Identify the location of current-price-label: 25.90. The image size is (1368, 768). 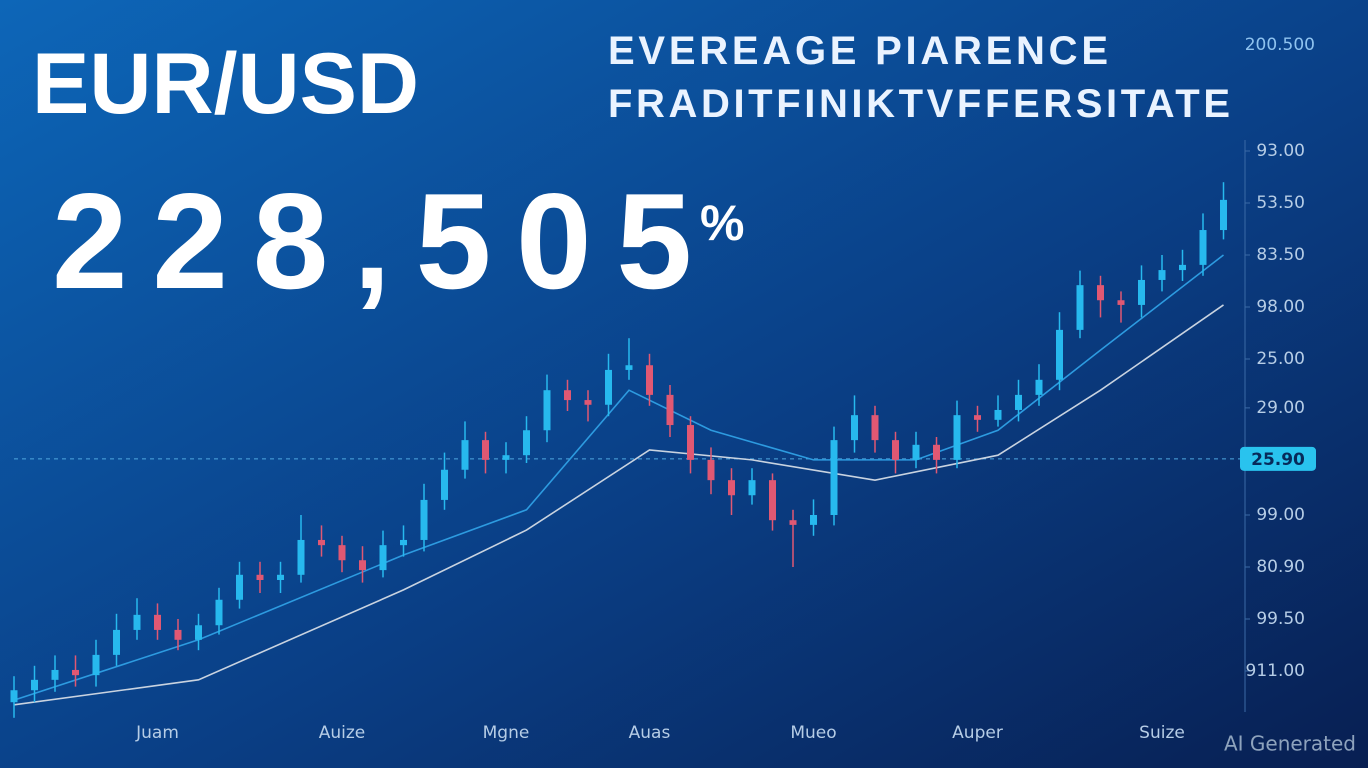
(1278, 460).